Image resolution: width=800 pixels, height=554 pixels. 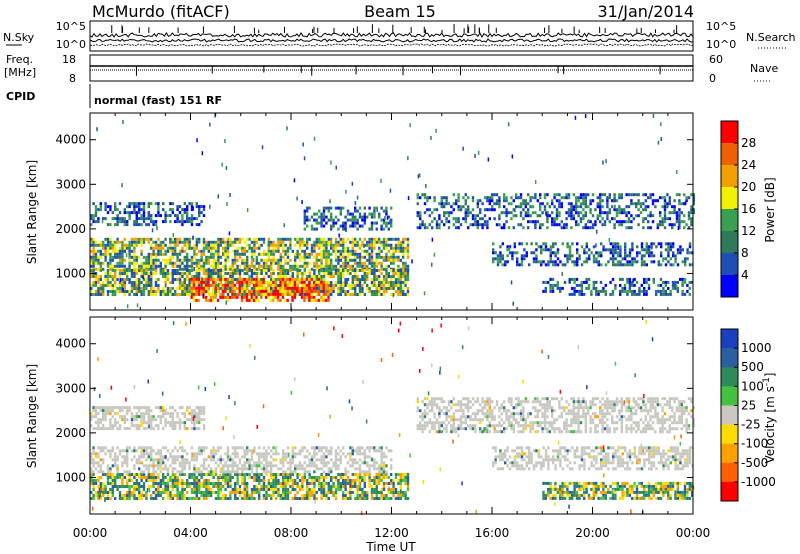 What do you see at coordinates (729, 198) in the screenshot?
I see `power-colorbar-swatch` at bounding box center [729, 198].